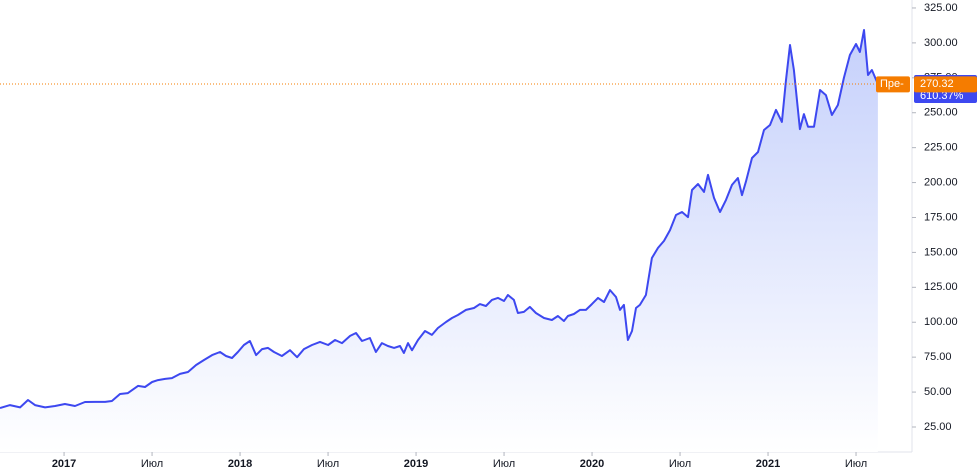  What do you see at coordinates (416, 464) in the screenshot?
I see `x-tick-label: 2019` at bounding box center [416, 464].